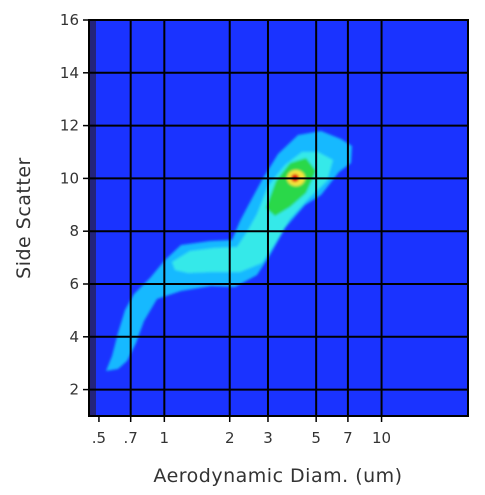 The width and height of the screenshot is (485, 495). What do you see at coordinates (277, 476) in the screenshot?
I see `x-axis-title: Aerodynamic Diam. (um)` at bounding box center [277, 476].